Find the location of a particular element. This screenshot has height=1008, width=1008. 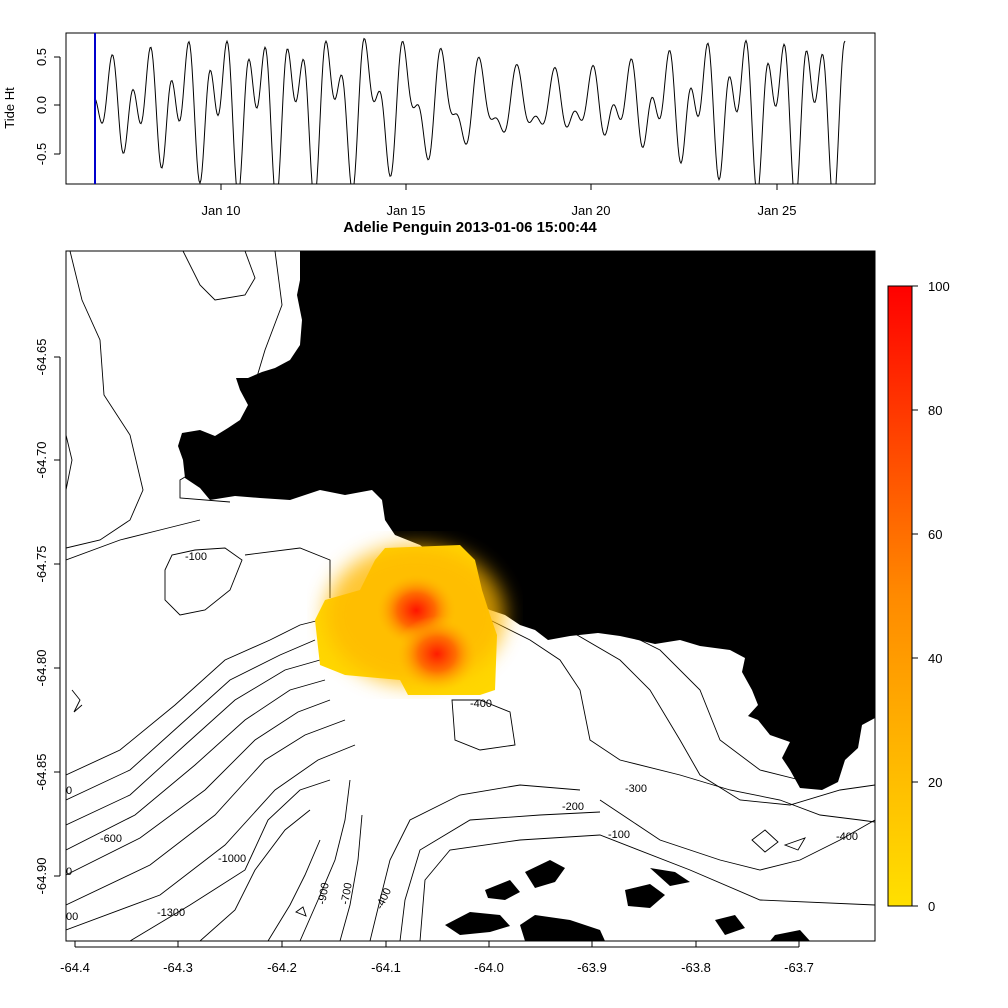

map-x-tick: -63.8 is located at coordinates (696, 967).